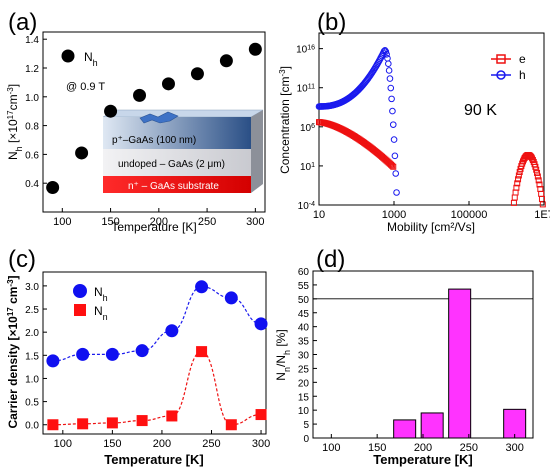  I want to click on panel-b-xtick-label: 10, so click(319, 215).